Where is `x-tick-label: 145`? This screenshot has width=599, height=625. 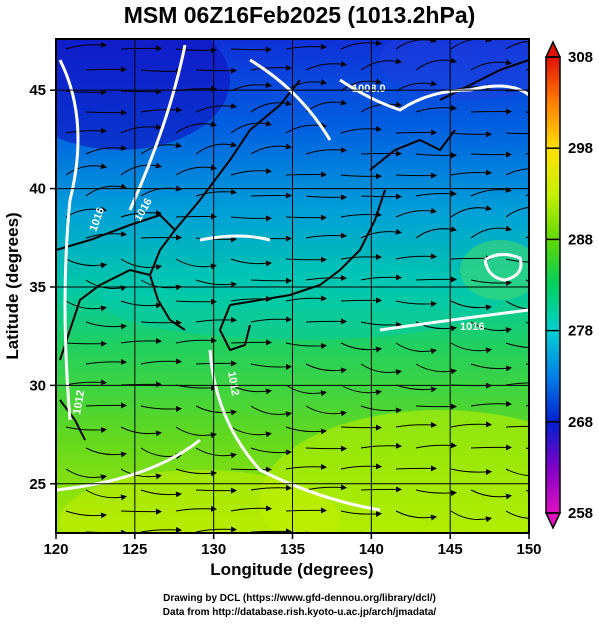
x-tick-label: 145 is located at coordinates (450, 549).